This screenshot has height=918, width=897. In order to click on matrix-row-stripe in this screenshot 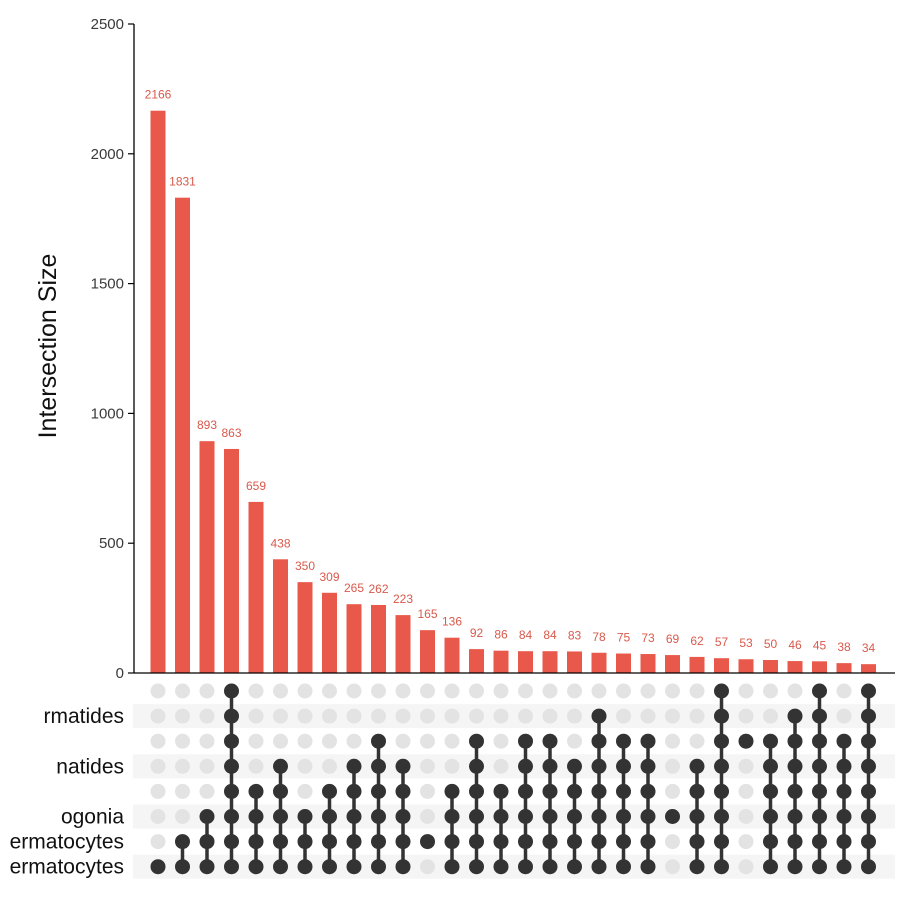, I will do `click(514, 816)`.